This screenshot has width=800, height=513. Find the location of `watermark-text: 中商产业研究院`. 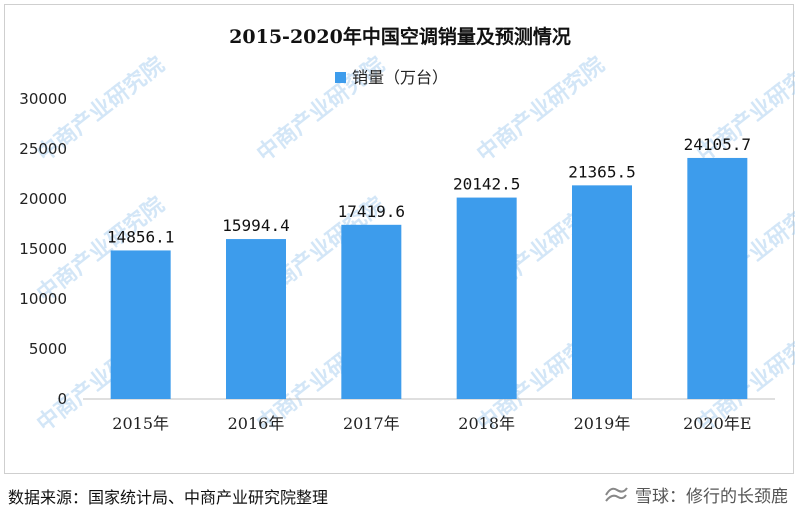

watermark-text: 中商产业研究院 is located at coordinates (540, 109).